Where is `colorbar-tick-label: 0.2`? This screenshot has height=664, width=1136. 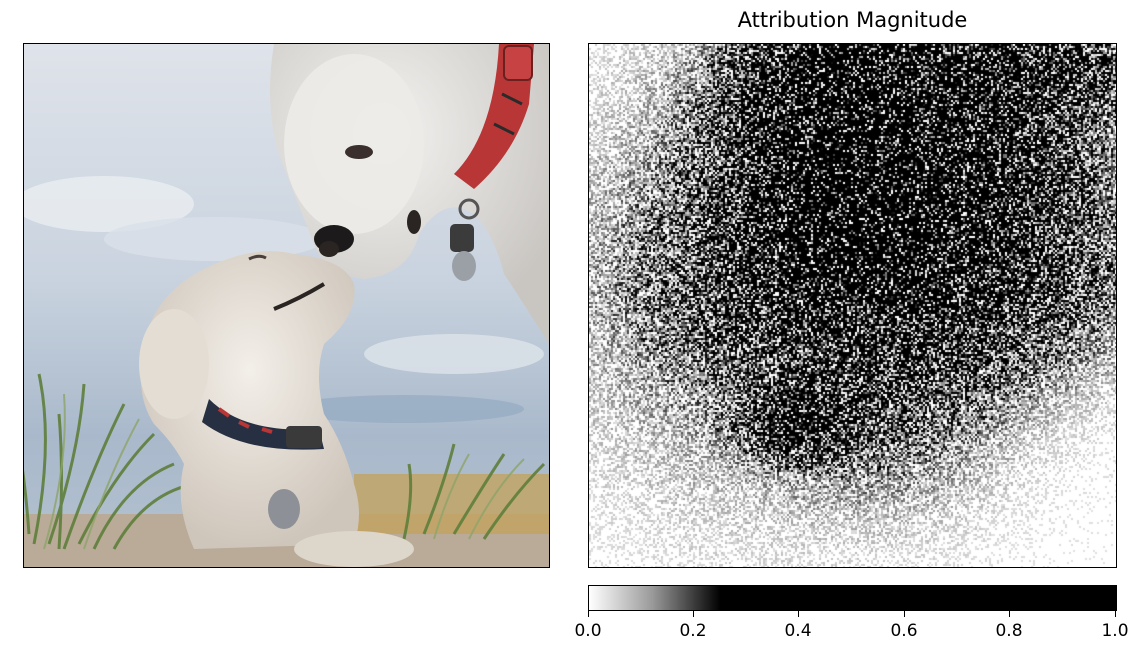 colorbar-tick-label: 0.2 is located at coordinates (693, 631).